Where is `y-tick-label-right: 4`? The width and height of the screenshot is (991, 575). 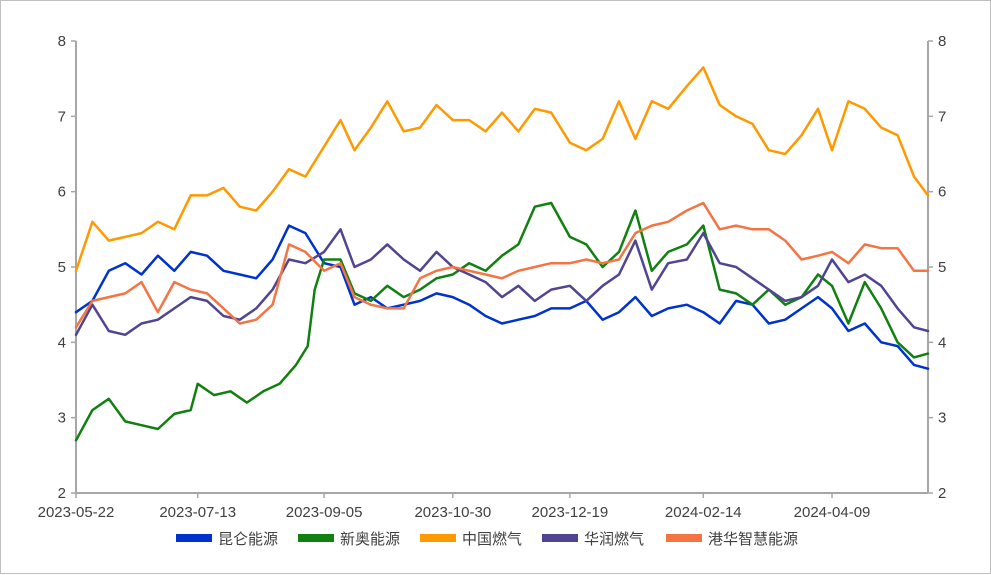 y-tick-label-right: 4 is located at coordinates (942, 342).